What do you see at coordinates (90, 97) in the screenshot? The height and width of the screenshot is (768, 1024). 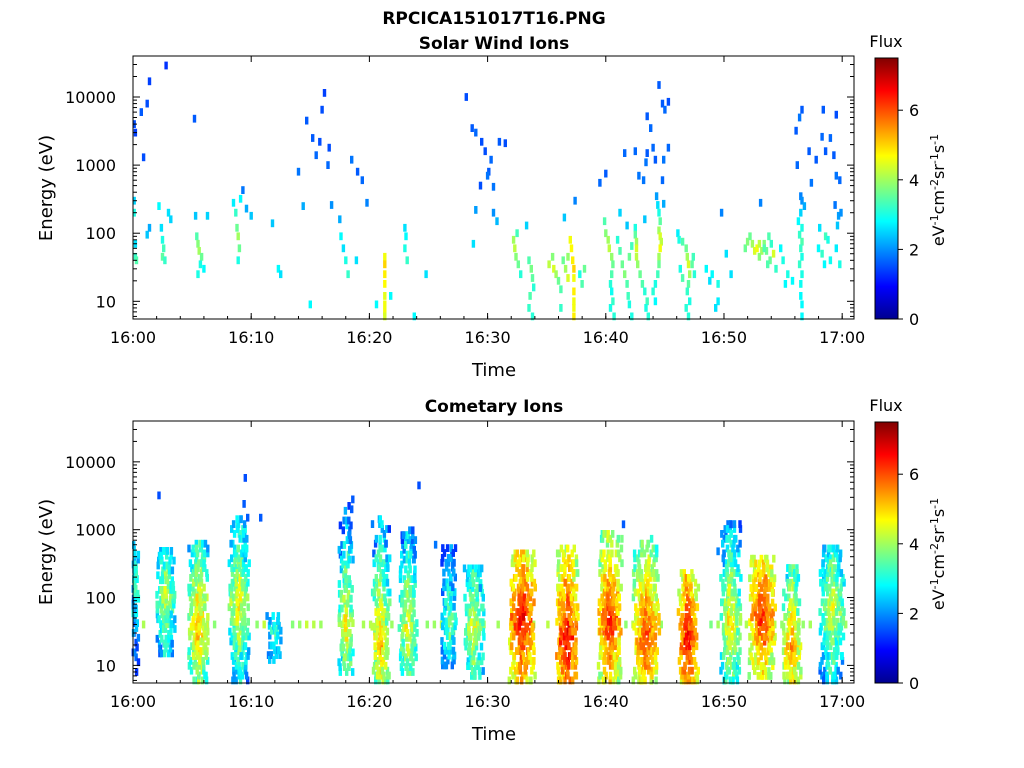 I see `y-tick-label: 10000` at bounding box center [90, 97].